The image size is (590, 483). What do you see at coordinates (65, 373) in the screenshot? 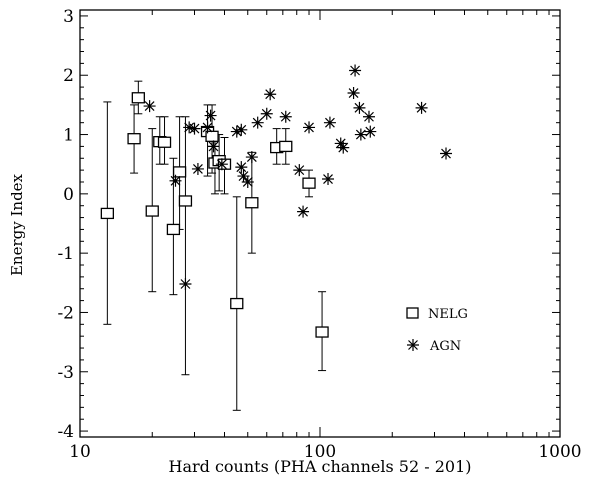
I see `y-tick-label: -3` at bounding box center [65, 373].